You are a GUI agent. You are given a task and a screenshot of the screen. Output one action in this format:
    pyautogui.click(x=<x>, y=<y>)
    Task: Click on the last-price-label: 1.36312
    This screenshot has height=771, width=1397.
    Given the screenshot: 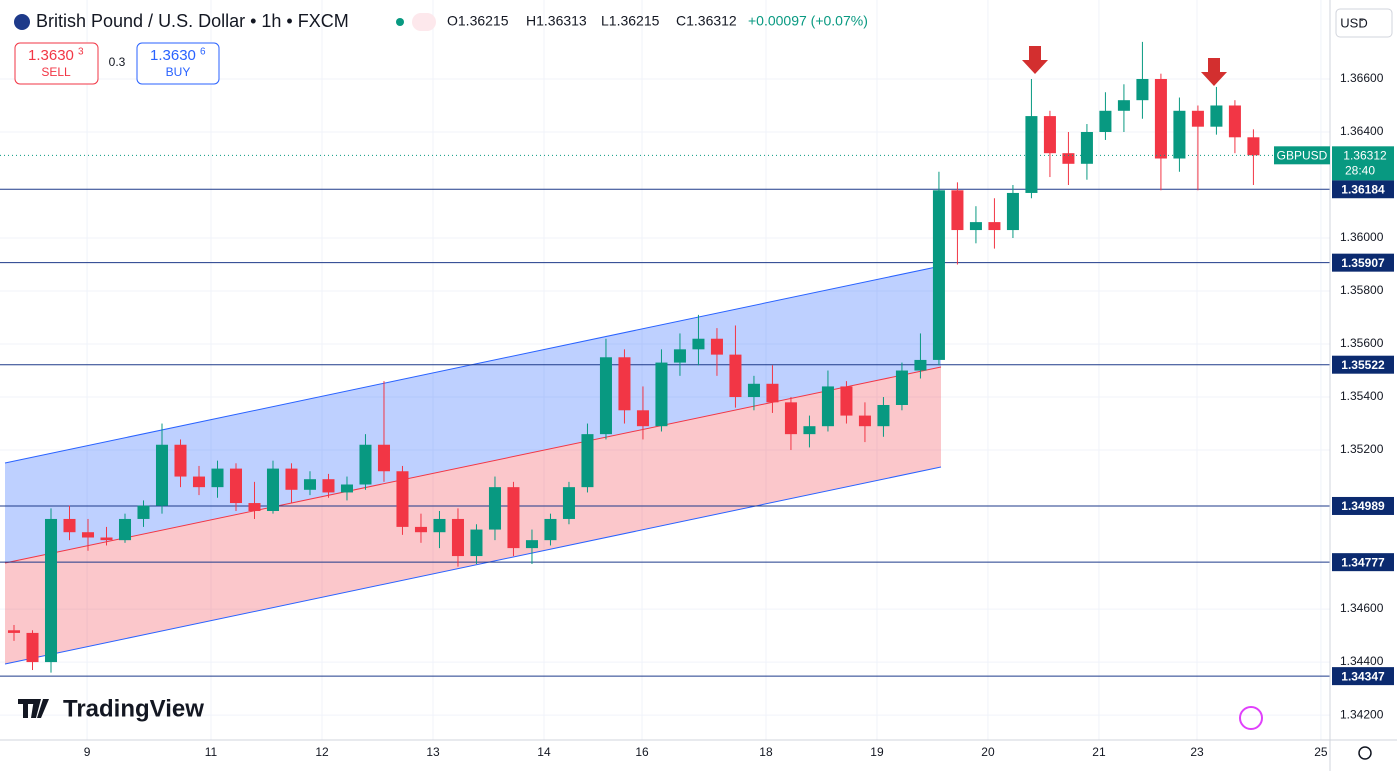 What is the action you would take?
    pyautogui.click(x=1365, y=155)
    